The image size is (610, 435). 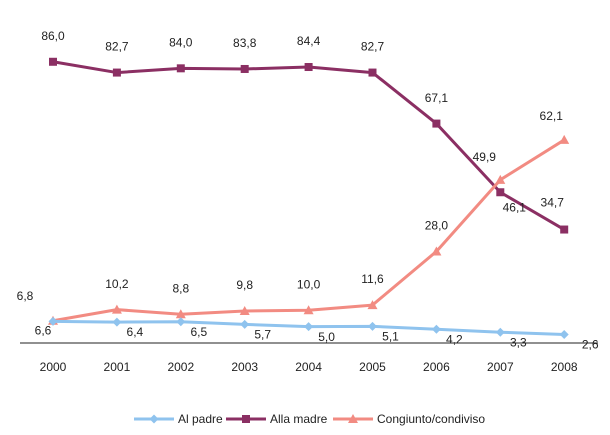 I want to click on legend-label: Al padre, so click(x=200, y=419).